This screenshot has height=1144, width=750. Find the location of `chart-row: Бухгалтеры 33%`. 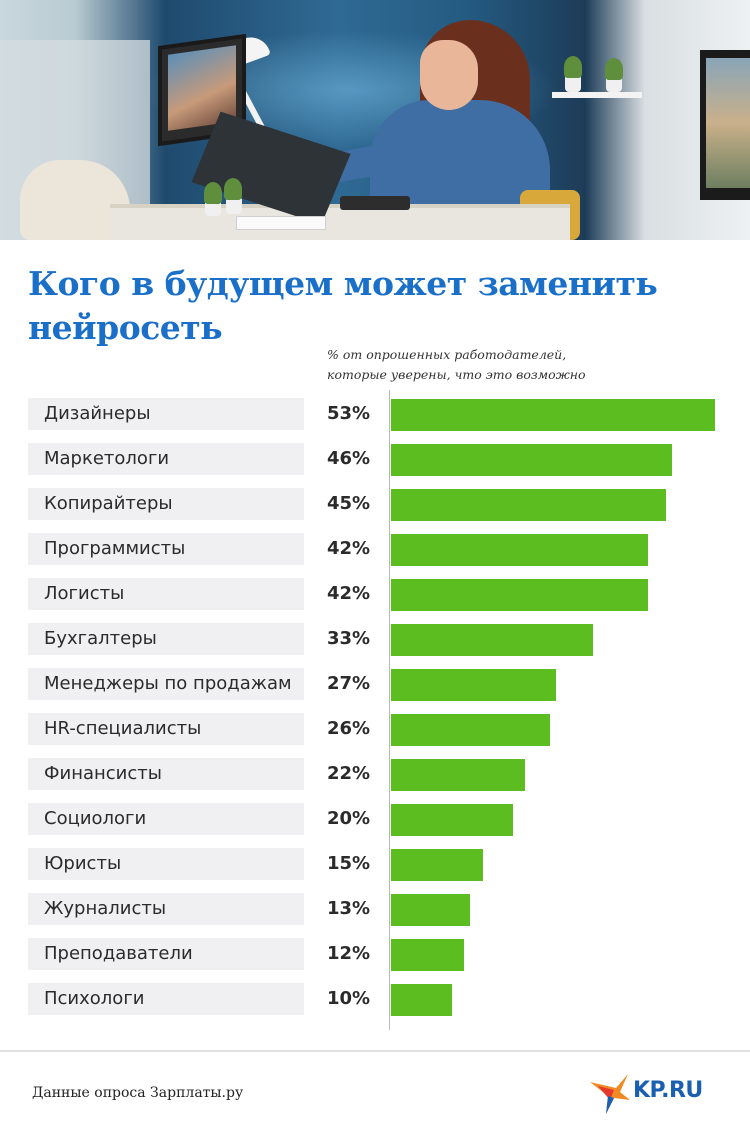

chart-row: Бухгалтеры 33% is located at coordinates (375, 637).